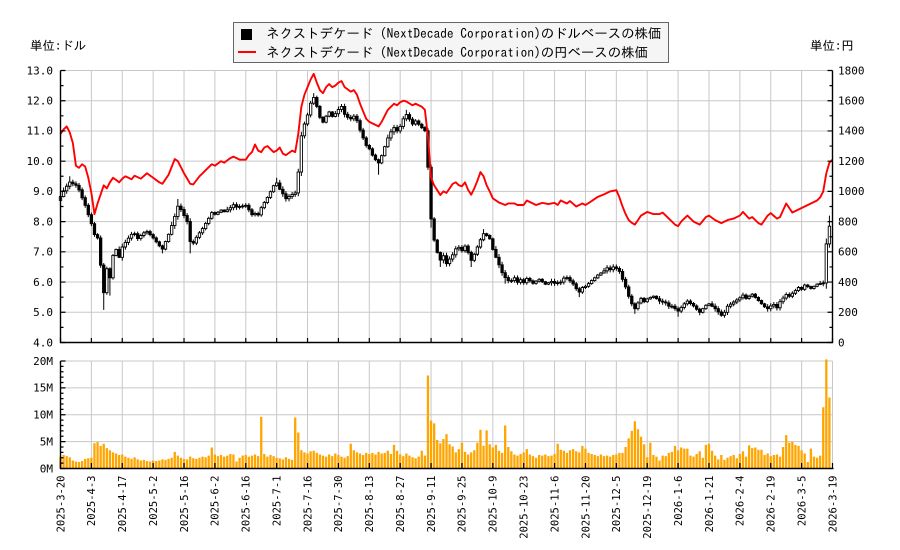 The height and width of the screenshot is (550, 900). What do you see at coordinates (710, 504) in the screenshot?
I see `x-tick-label-date: 2026-1-21` at bounding box center [710, 504].